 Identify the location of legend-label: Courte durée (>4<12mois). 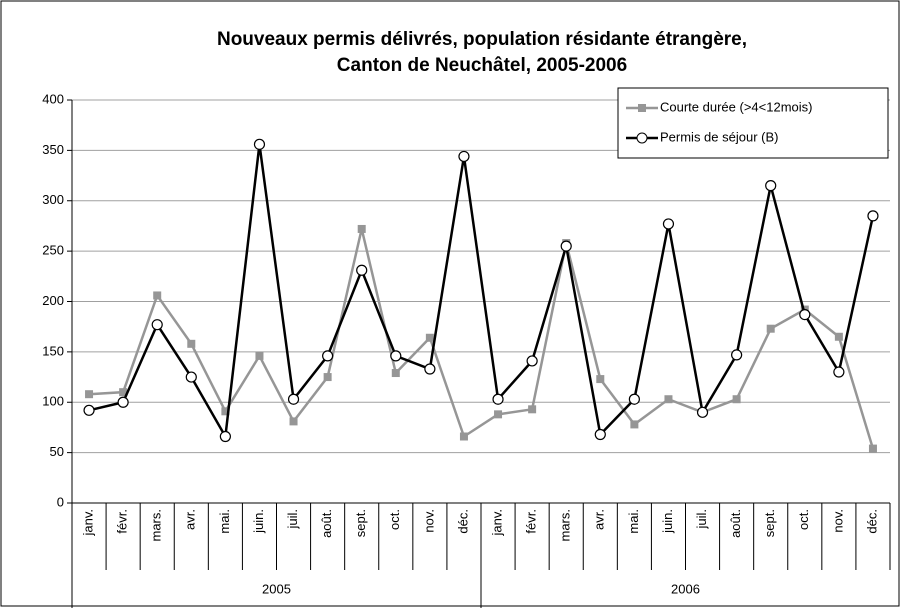
(736, 106).